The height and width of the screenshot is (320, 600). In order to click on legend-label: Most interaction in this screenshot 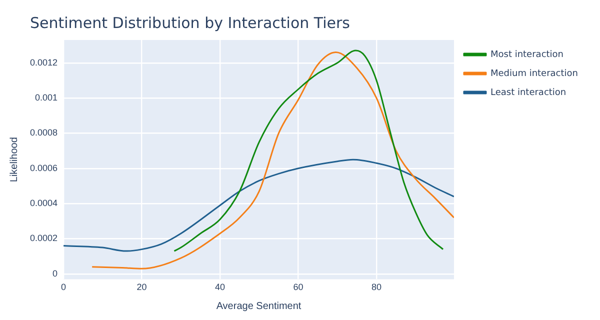, I will do `click(527, 55)`.